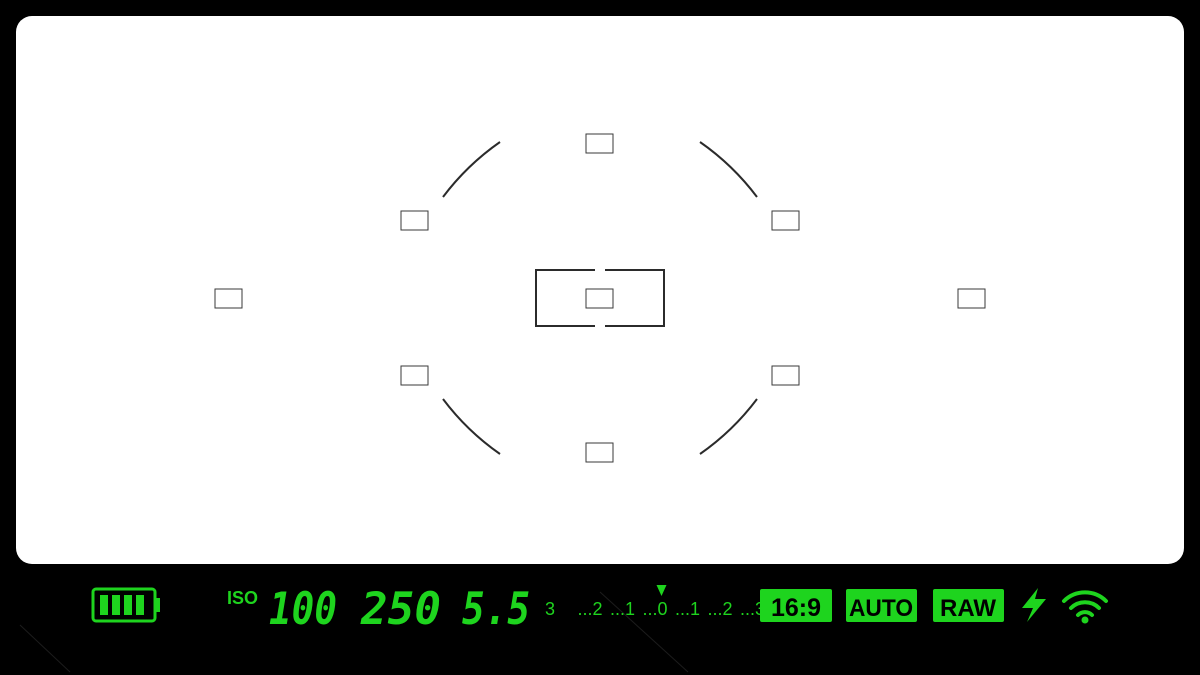 This screenshot has height=675, width=1200. I want to click on battery-icon, so click(125, 605).